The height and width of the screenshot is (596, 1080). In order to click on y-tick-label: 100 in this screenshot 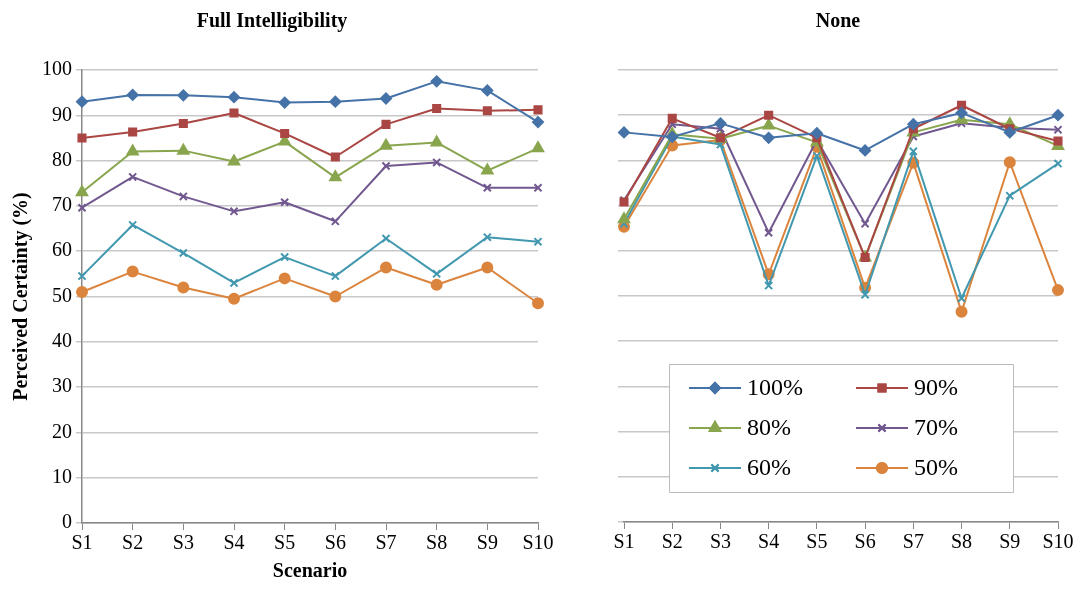, I will do `click(57, 68)`.